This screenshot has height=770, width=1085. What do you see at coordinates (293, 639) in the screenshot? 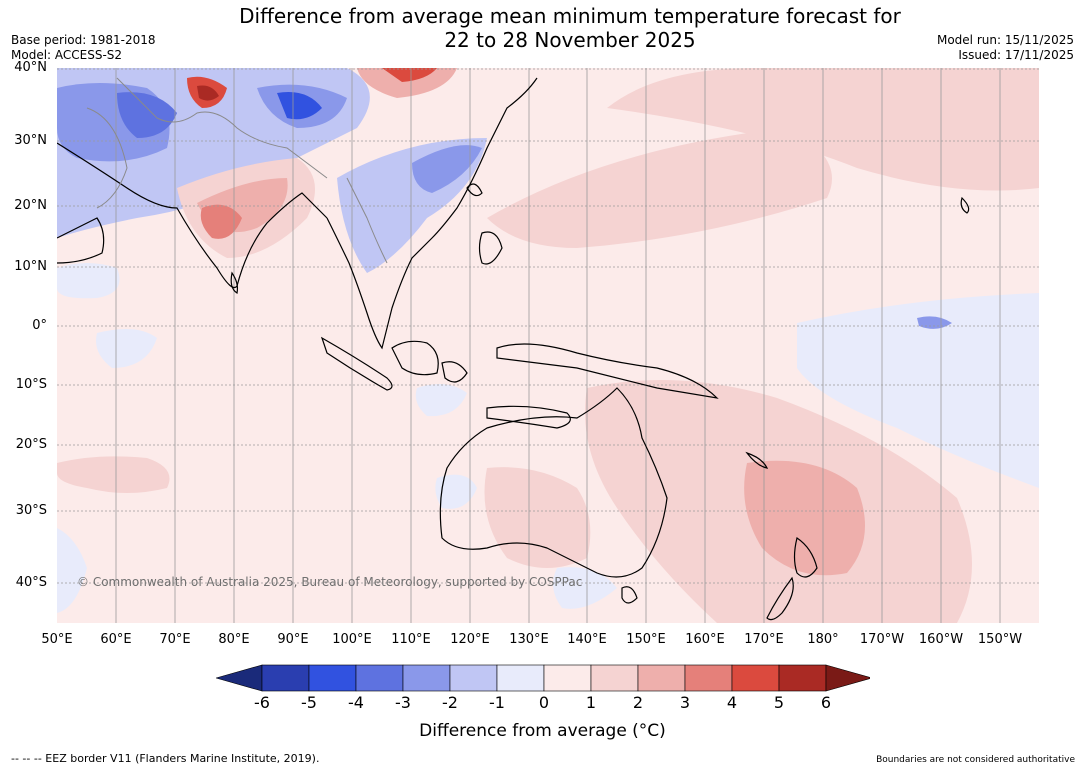
I see `lon-label-90e: 90°E` at bounding box center [293, 639].